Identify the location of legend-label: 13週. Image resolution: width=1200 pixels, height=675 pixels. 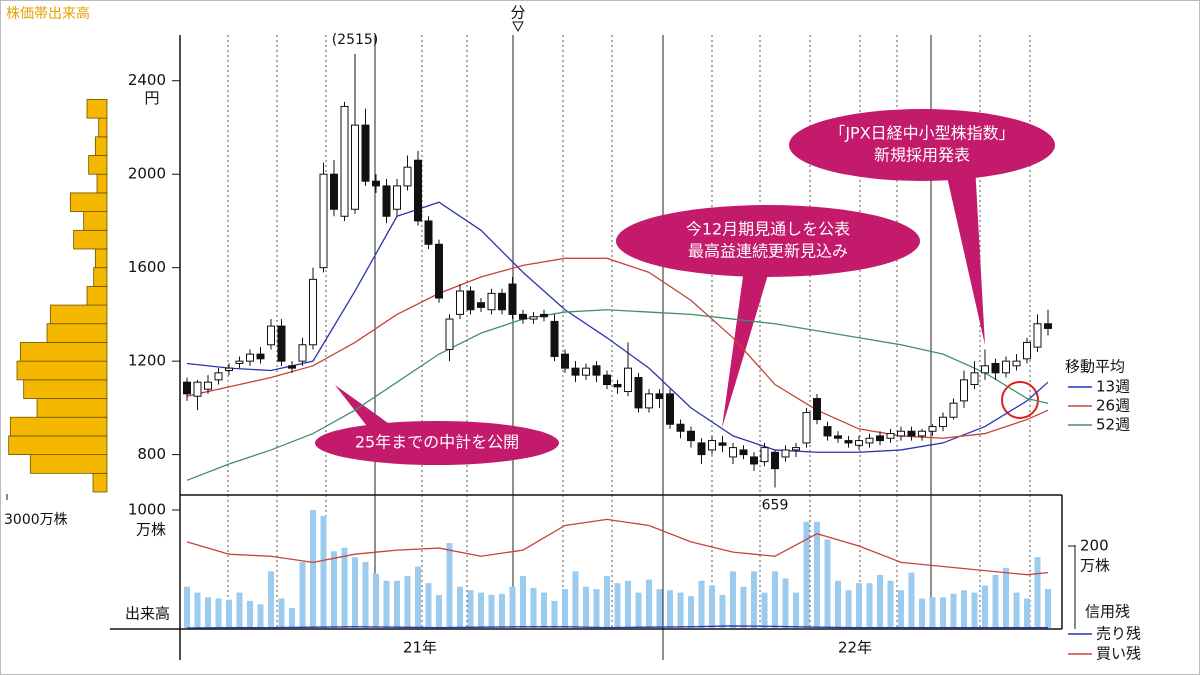
(1113, 387).